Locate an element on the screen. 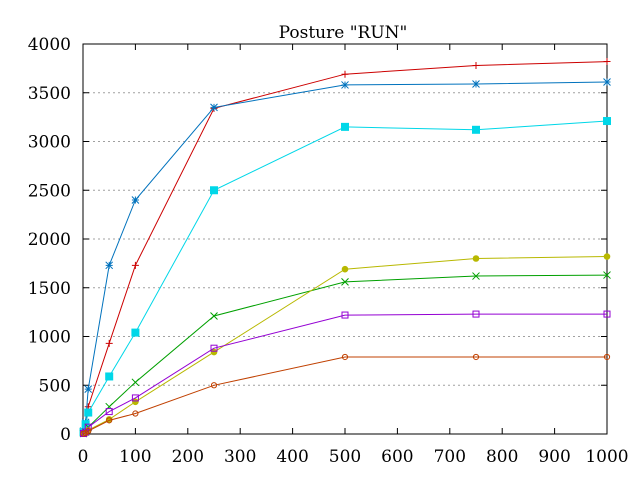 This screenshot has height=480, width=640. y-tick-label: 2500 is located at coordinates (49, 191).